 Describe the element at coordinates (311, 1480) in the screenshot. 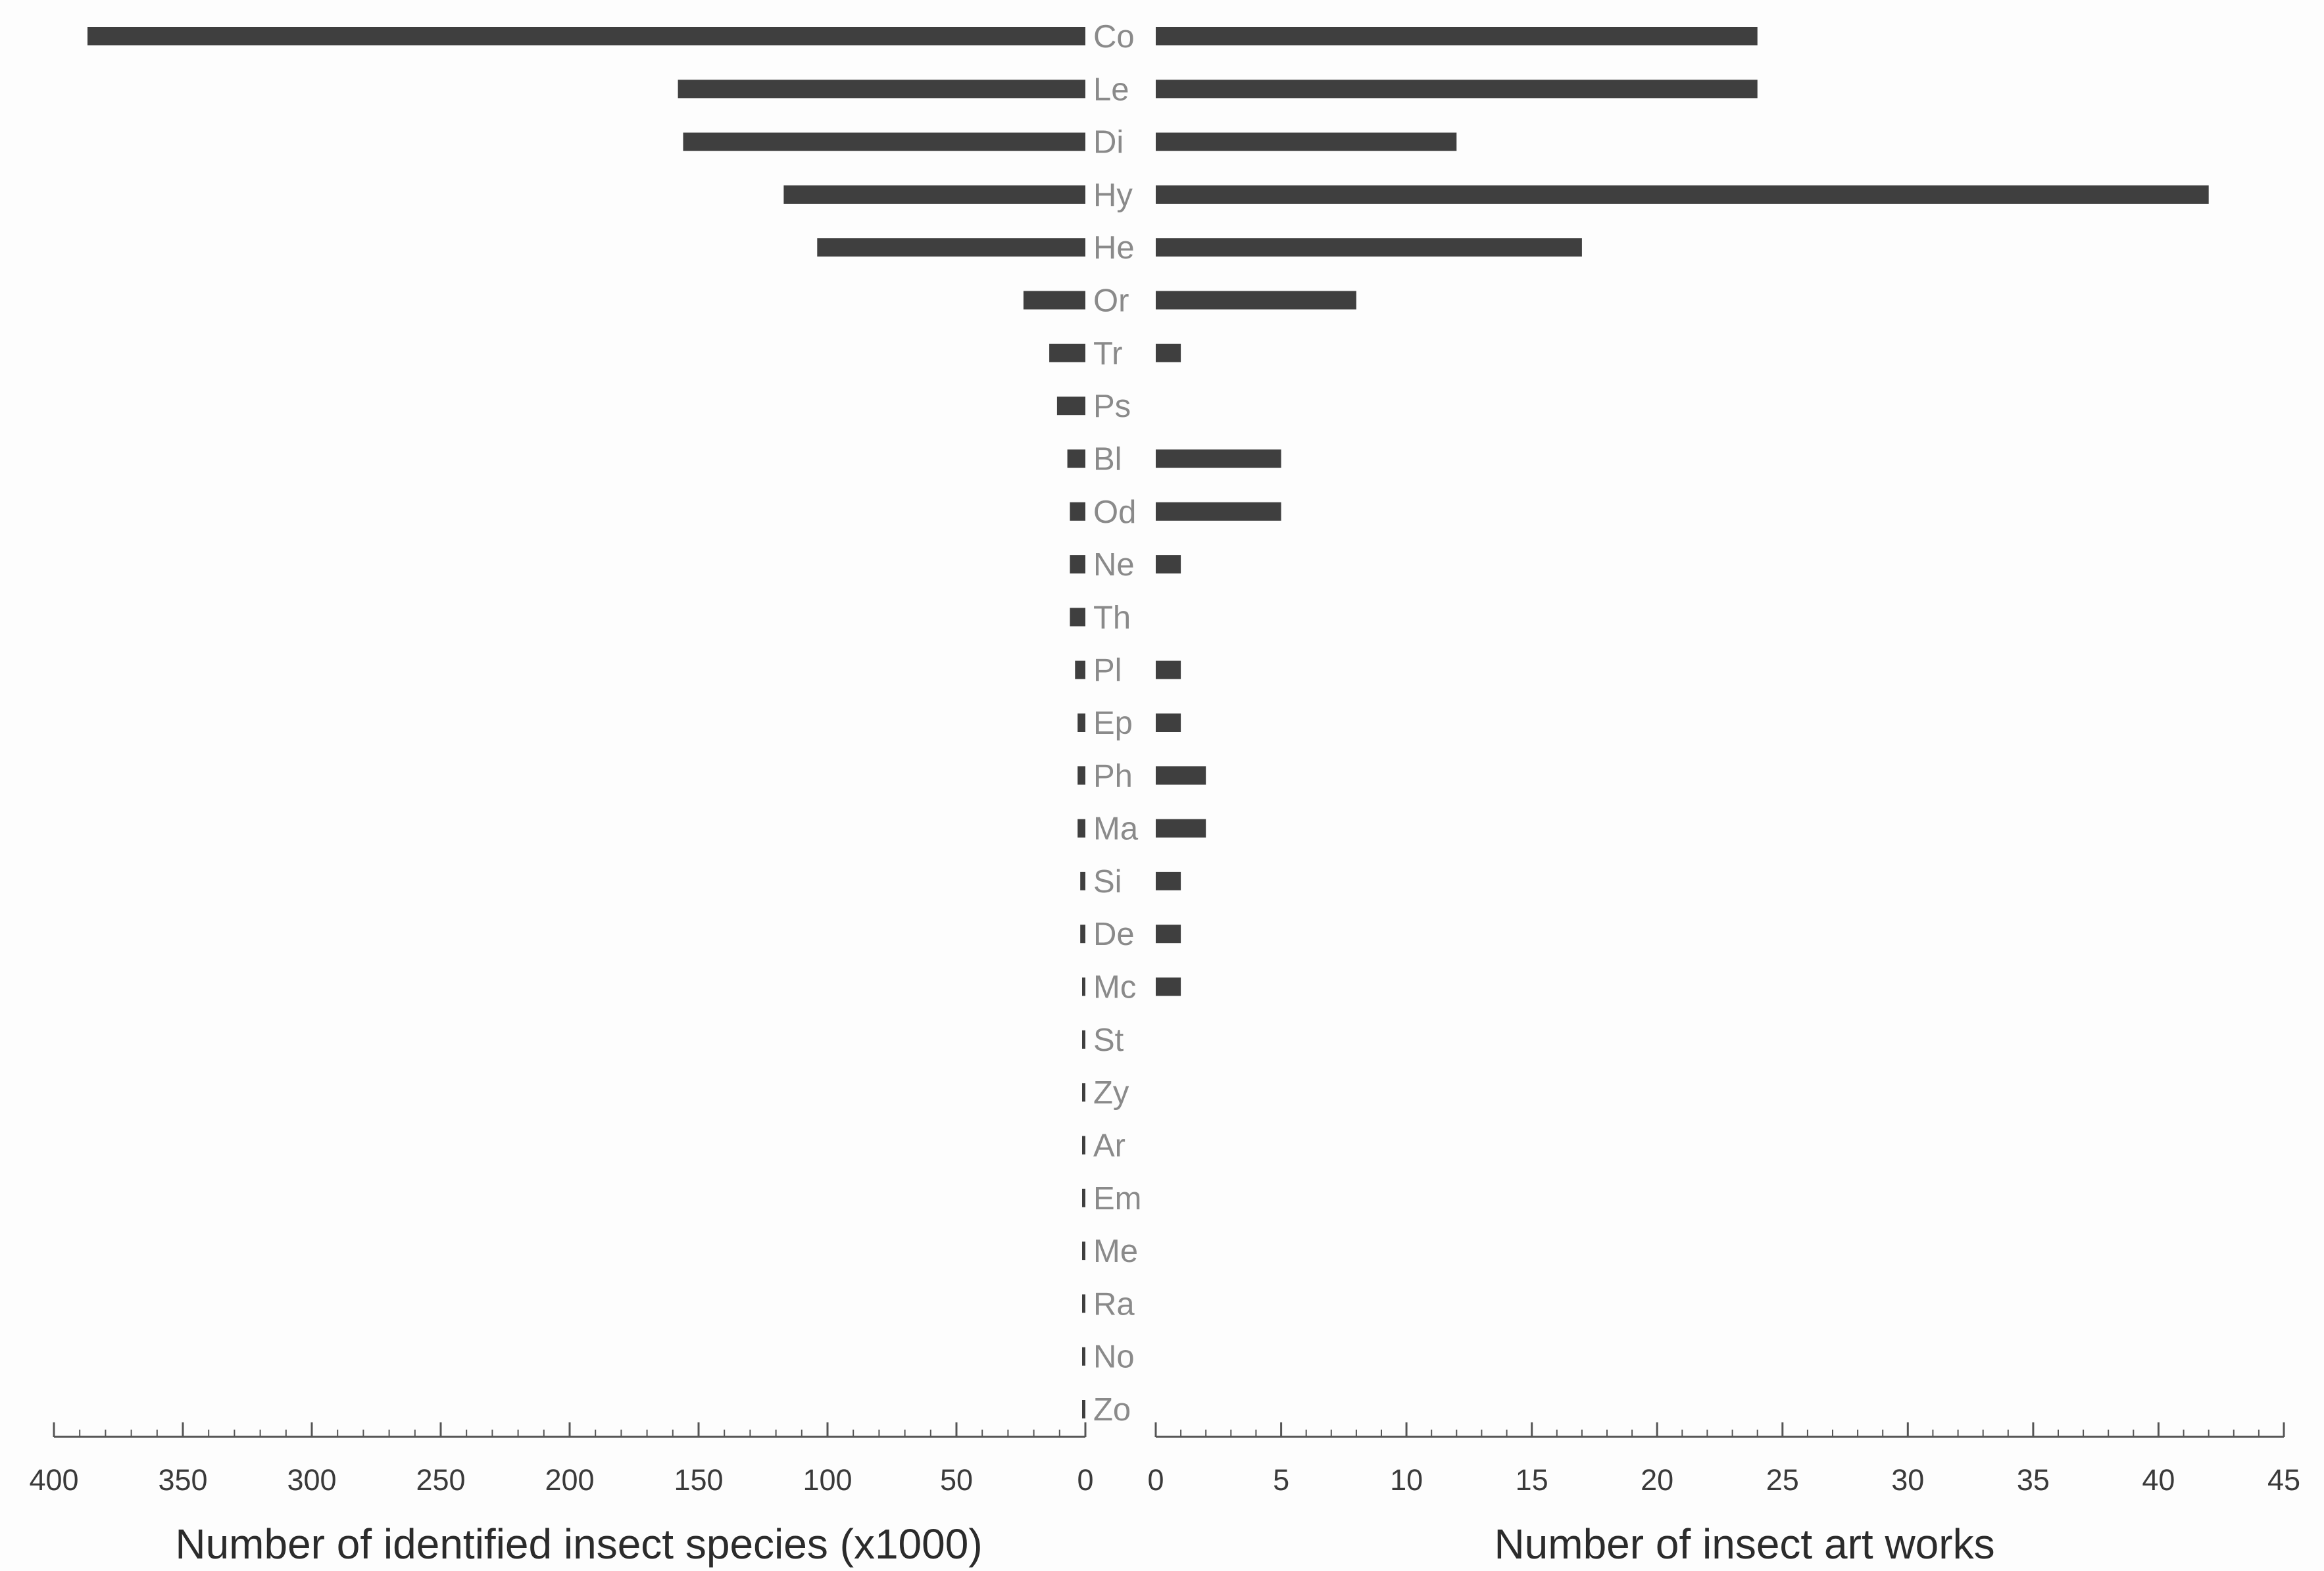

I see `left-tick-label: 300` at that location.